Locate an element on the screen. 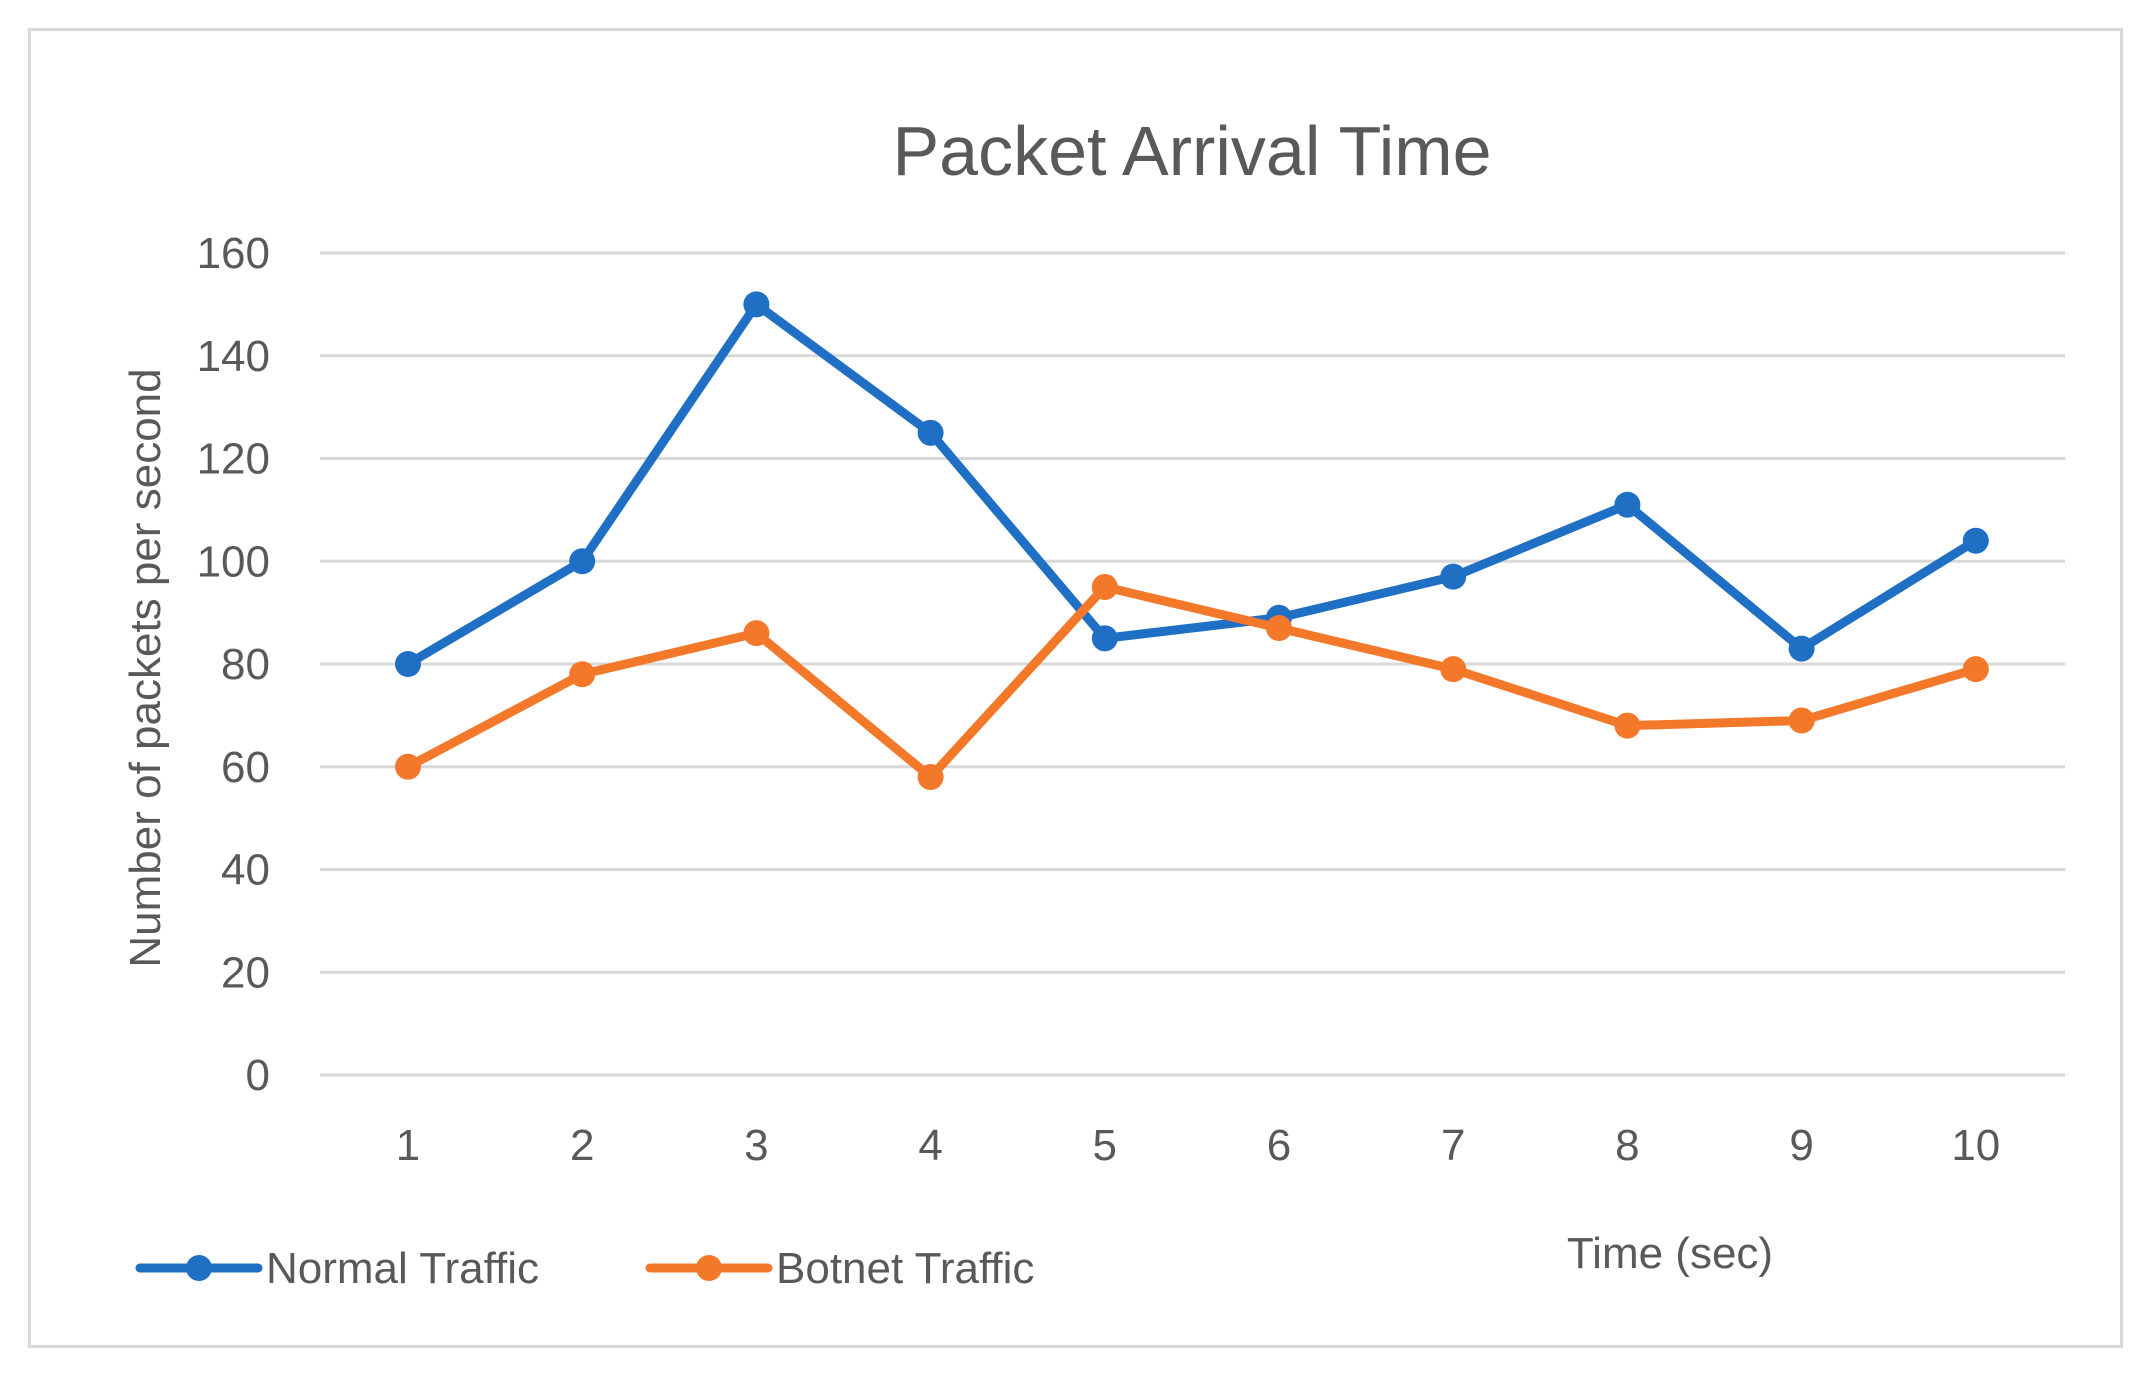 The image size is (2151, 1374). series-line is located at coordinates (1192, 682).